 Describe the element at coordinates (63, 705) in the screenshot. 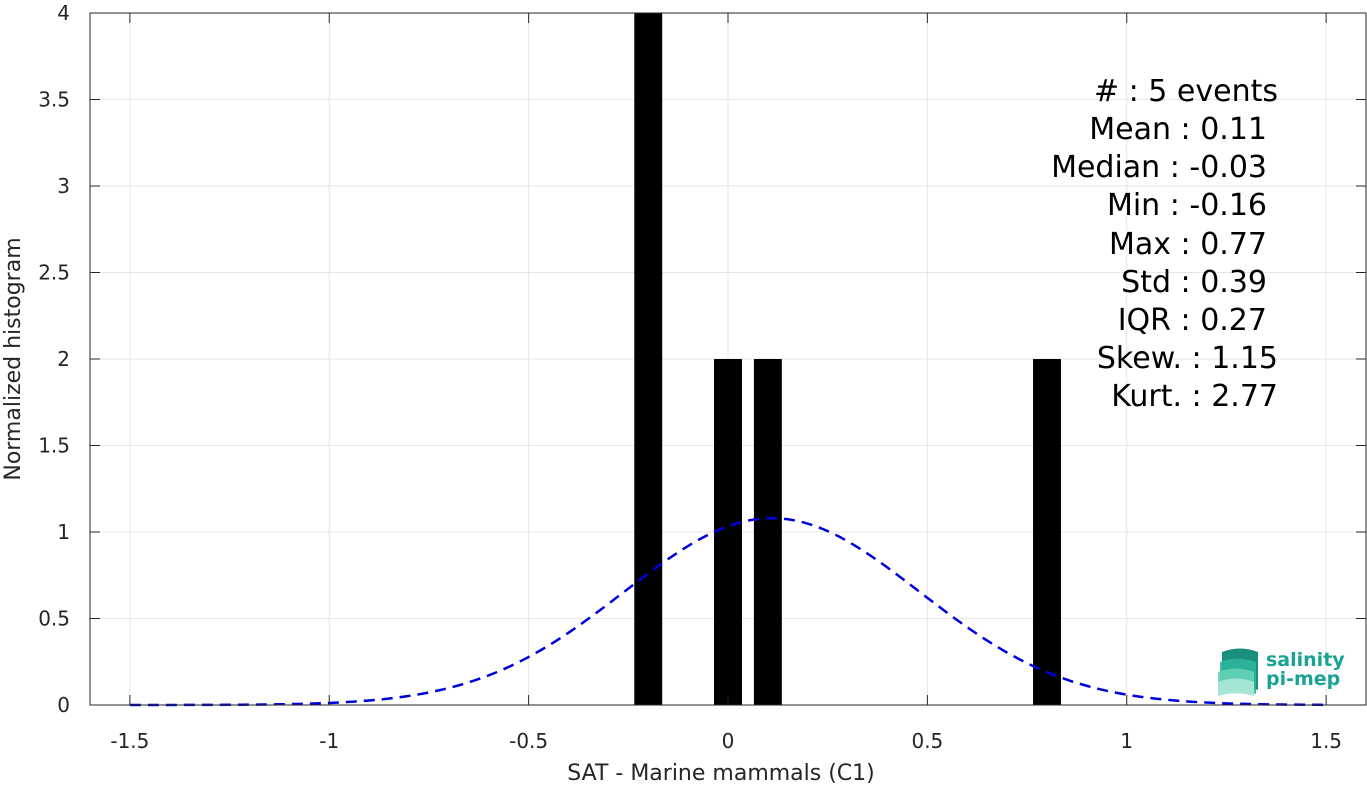

I see `y-tick-label-0: 0` at that location.